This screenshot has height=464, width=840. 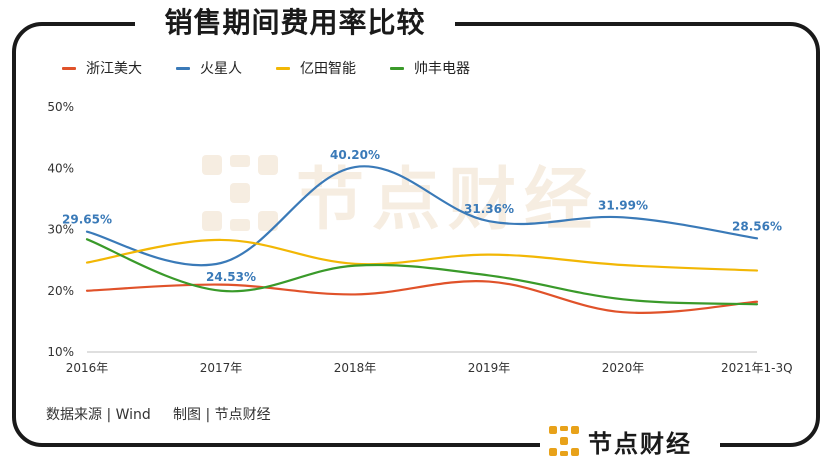 I want to click on data-label: 29.65%, so click(x=87, y=220).